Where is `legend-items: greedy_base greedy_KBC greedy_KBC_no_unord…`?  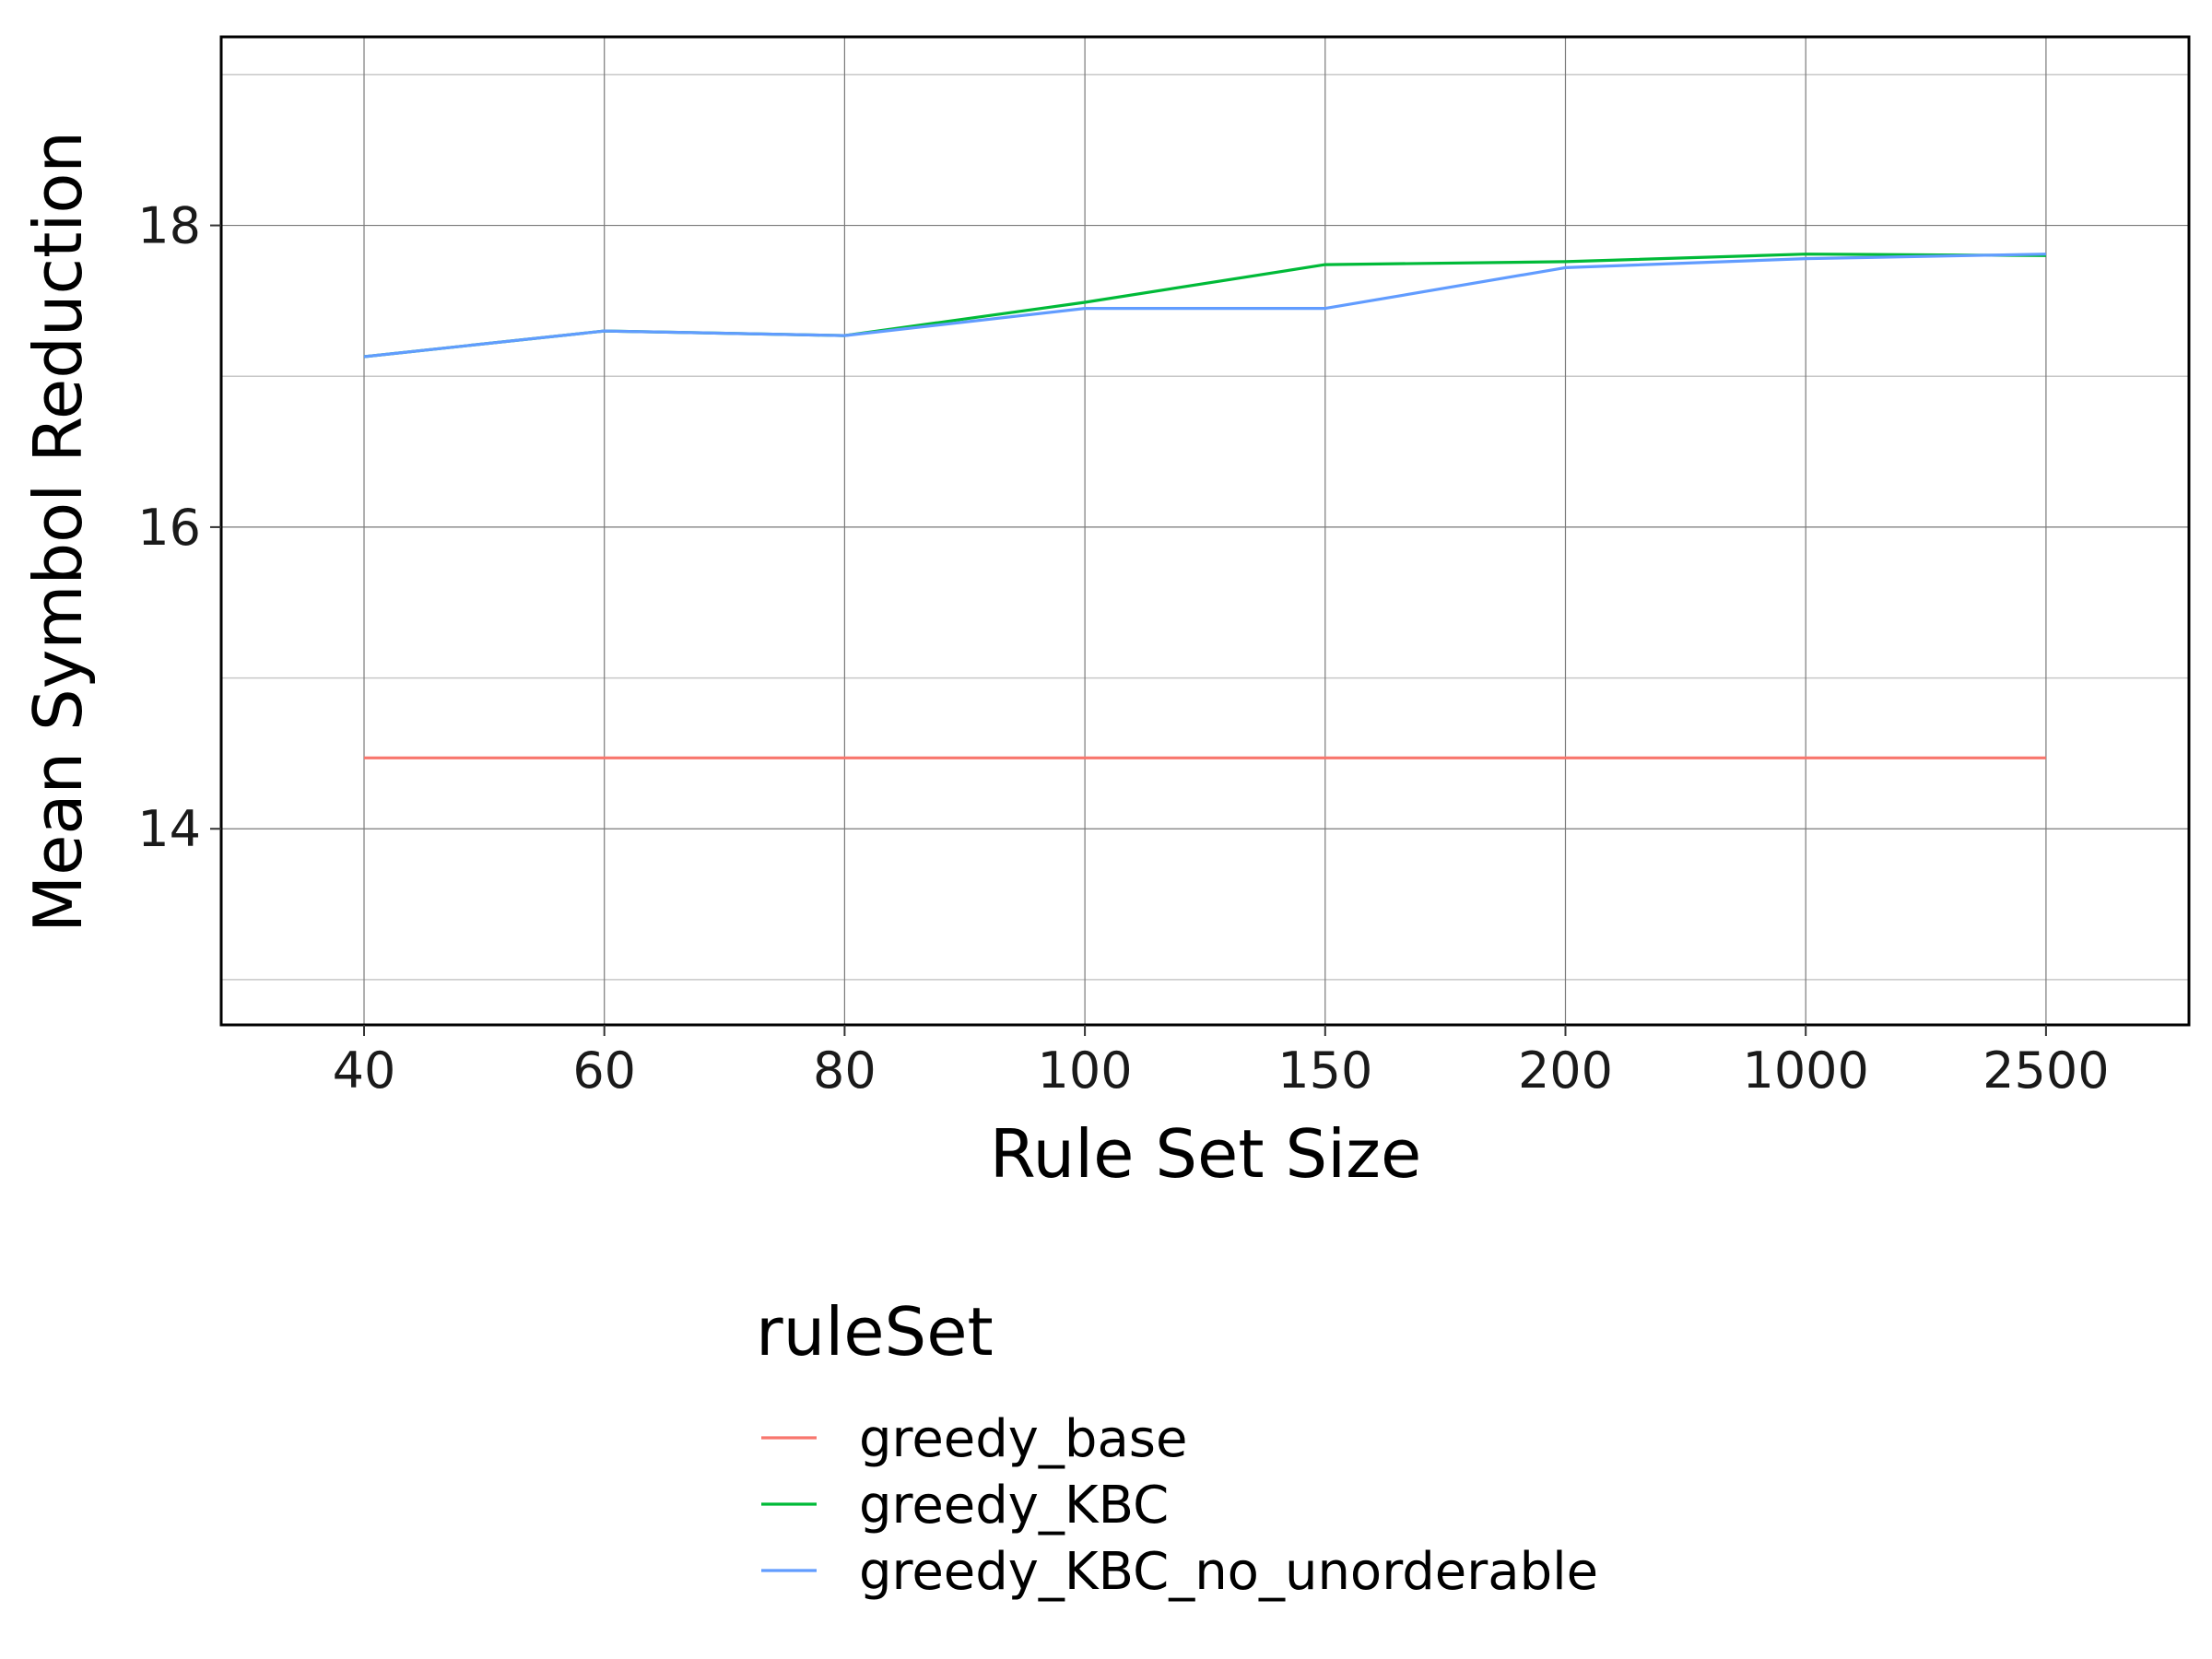
legend-items: greedy_base greedy_KBC greedy_KBC_no_unord… is located at coordinates (1179, 1505).